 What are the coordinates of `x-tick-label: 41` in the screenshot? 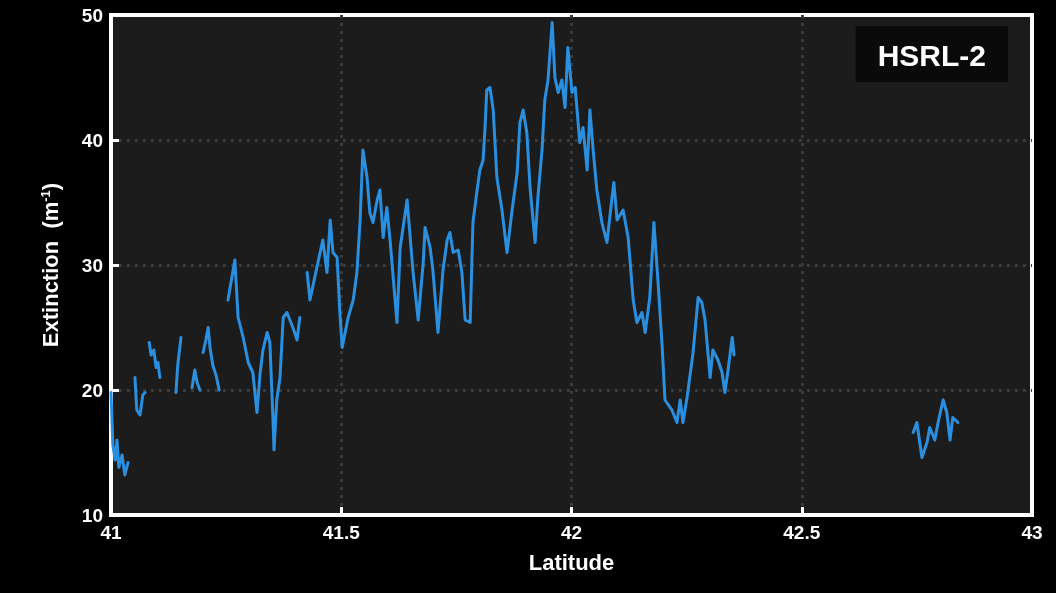 It's located at (111, 532).